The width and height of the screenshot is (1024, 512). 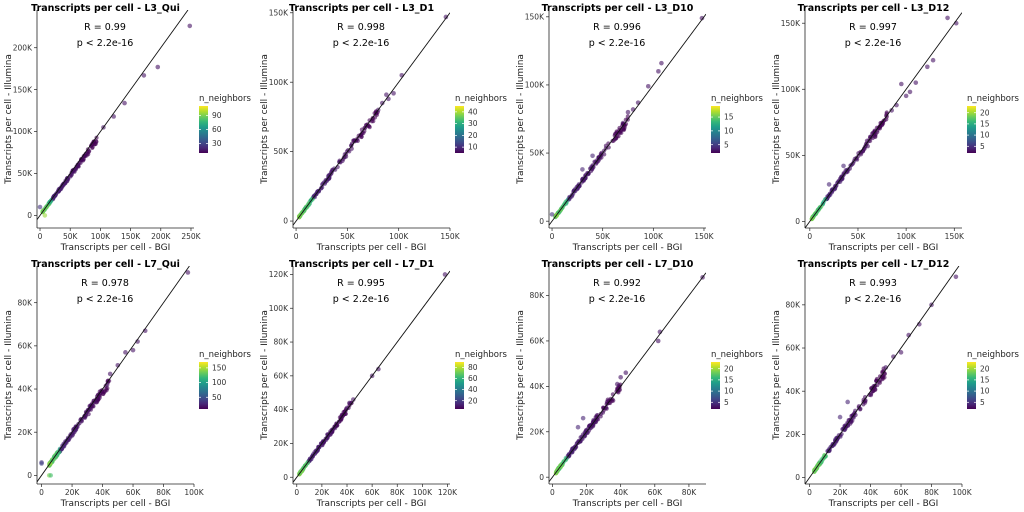 I want to click on chart-title: Transcripts per cell - L3_D12, so click(x=874, y=8).